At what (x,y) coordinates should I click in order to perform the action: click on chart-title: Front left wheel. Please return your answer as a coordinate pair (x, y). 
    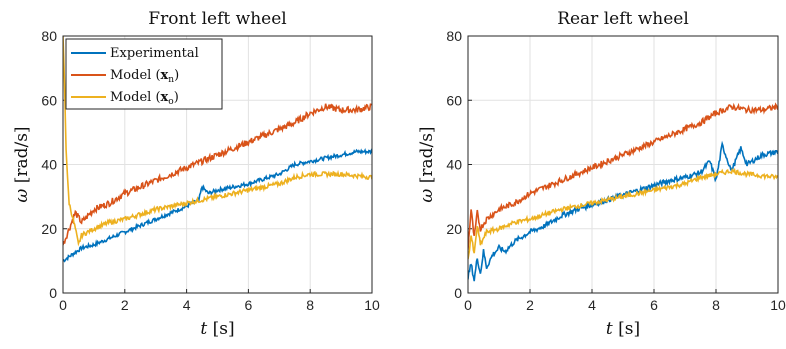
    Looking at the image, I should click on (217, 19).